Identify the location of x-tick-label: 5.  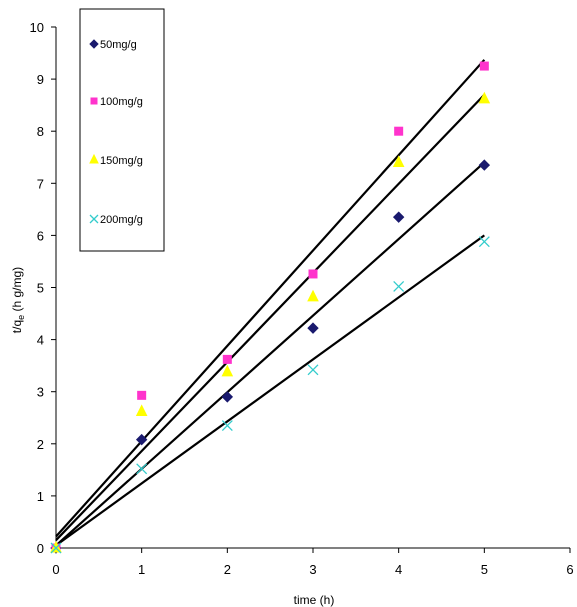
(484, 569).